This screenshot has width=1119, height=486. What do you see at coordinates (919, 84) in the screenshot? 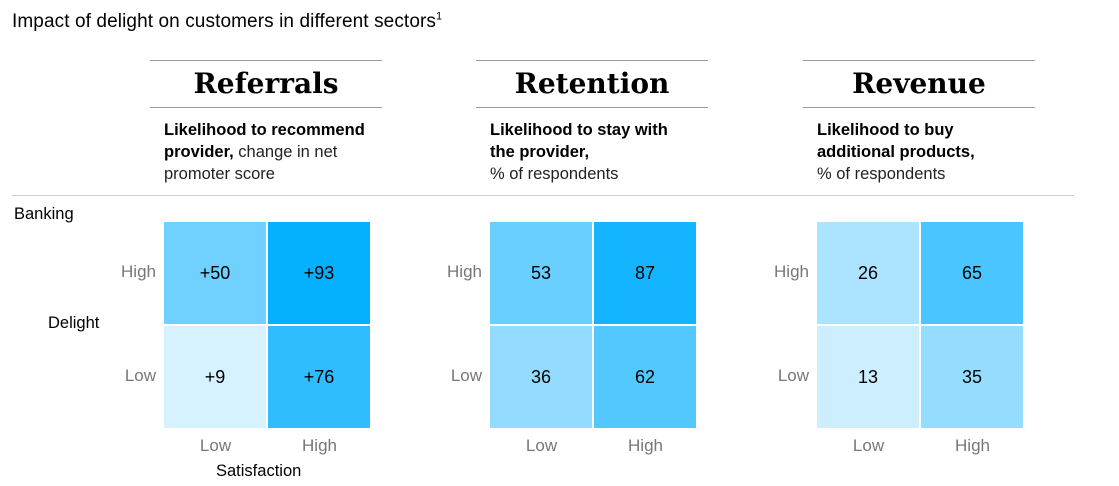
I see `panel-title-revenue: Revenue` at bounding box center [919, 84].